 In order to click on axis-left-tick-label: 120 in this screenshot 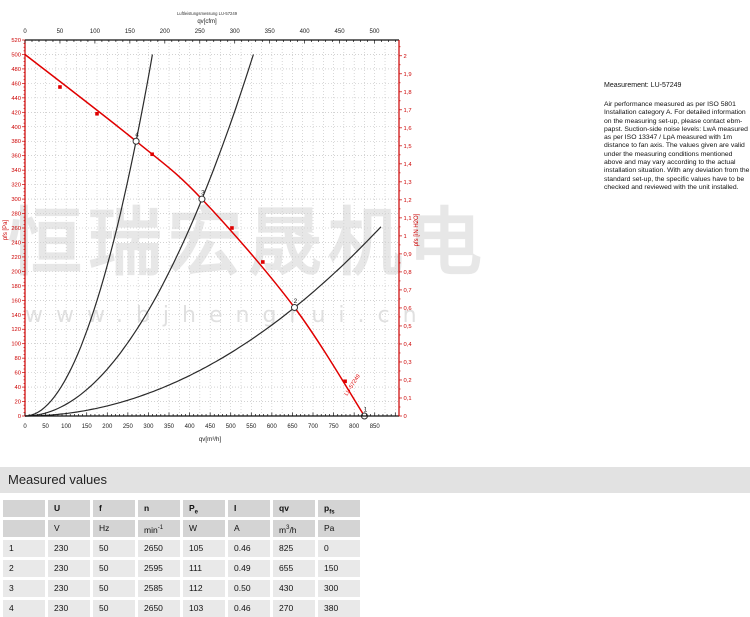, I will do `click(16, 330)`.